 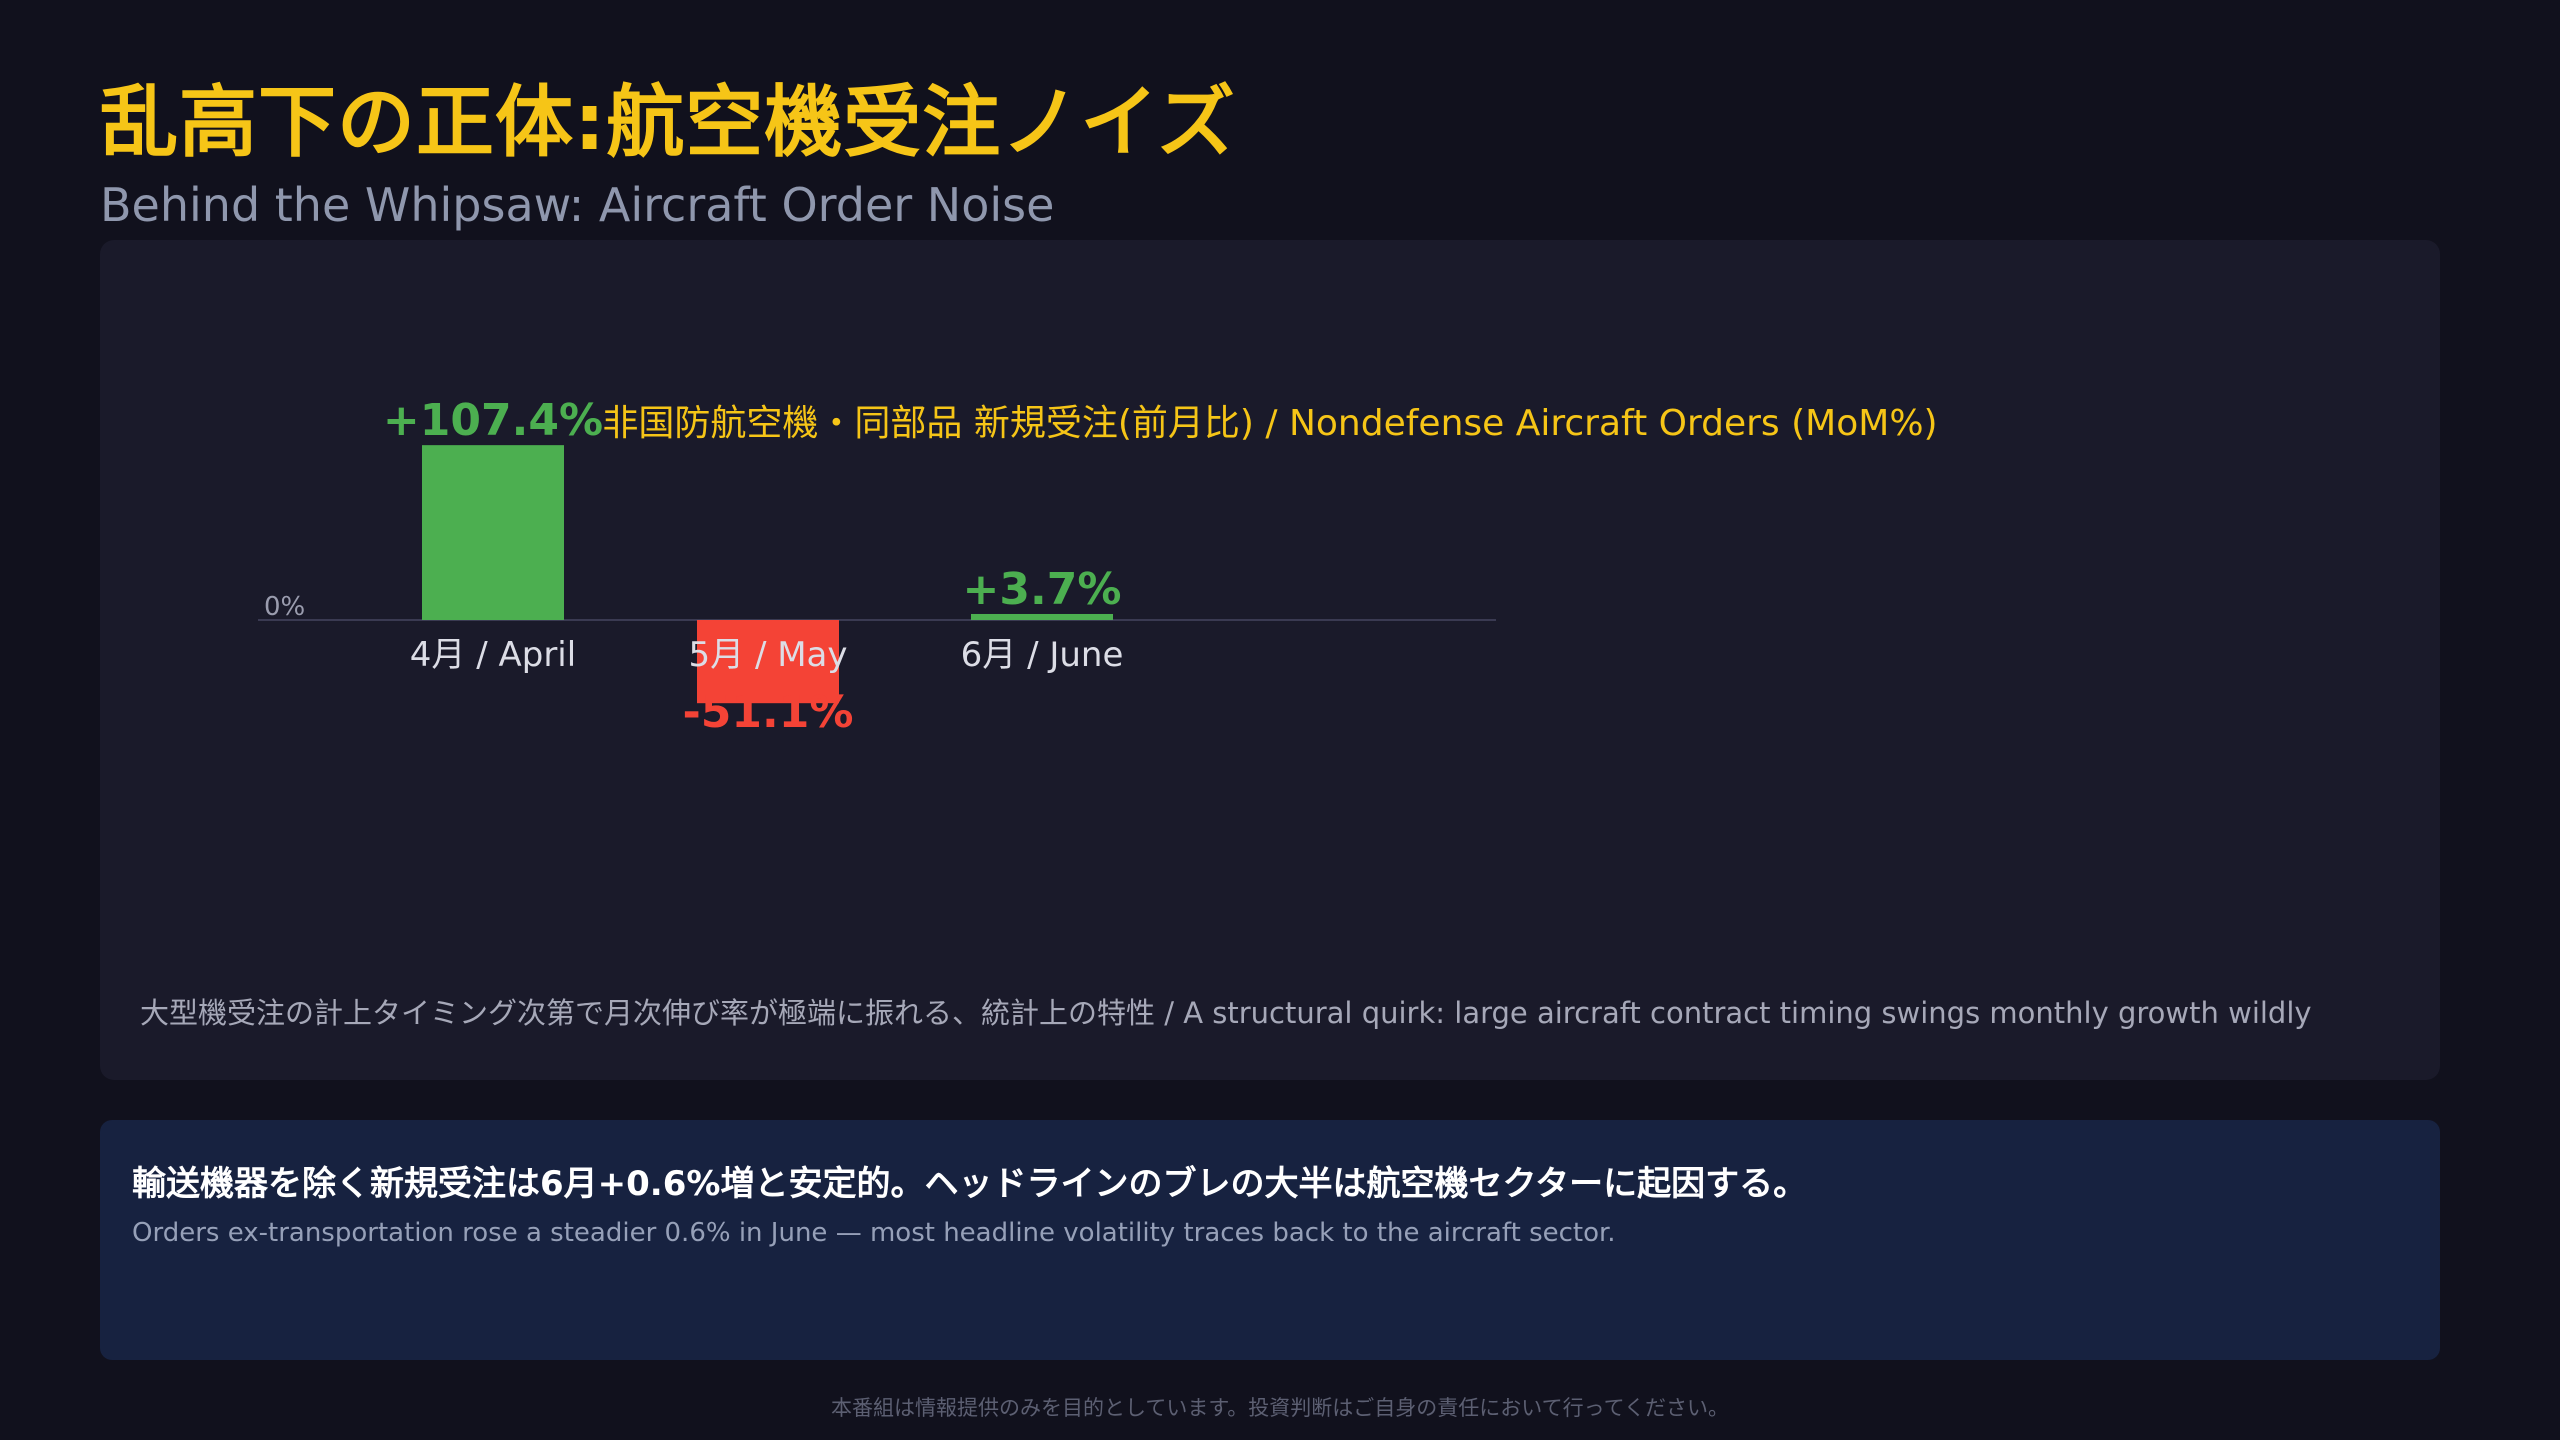 What do you see at coordinates (668, 123) in the screenshot?
I see `page-title: 乱高下の正体:航空機受注ノイズ` at bounding box center [668, 123].